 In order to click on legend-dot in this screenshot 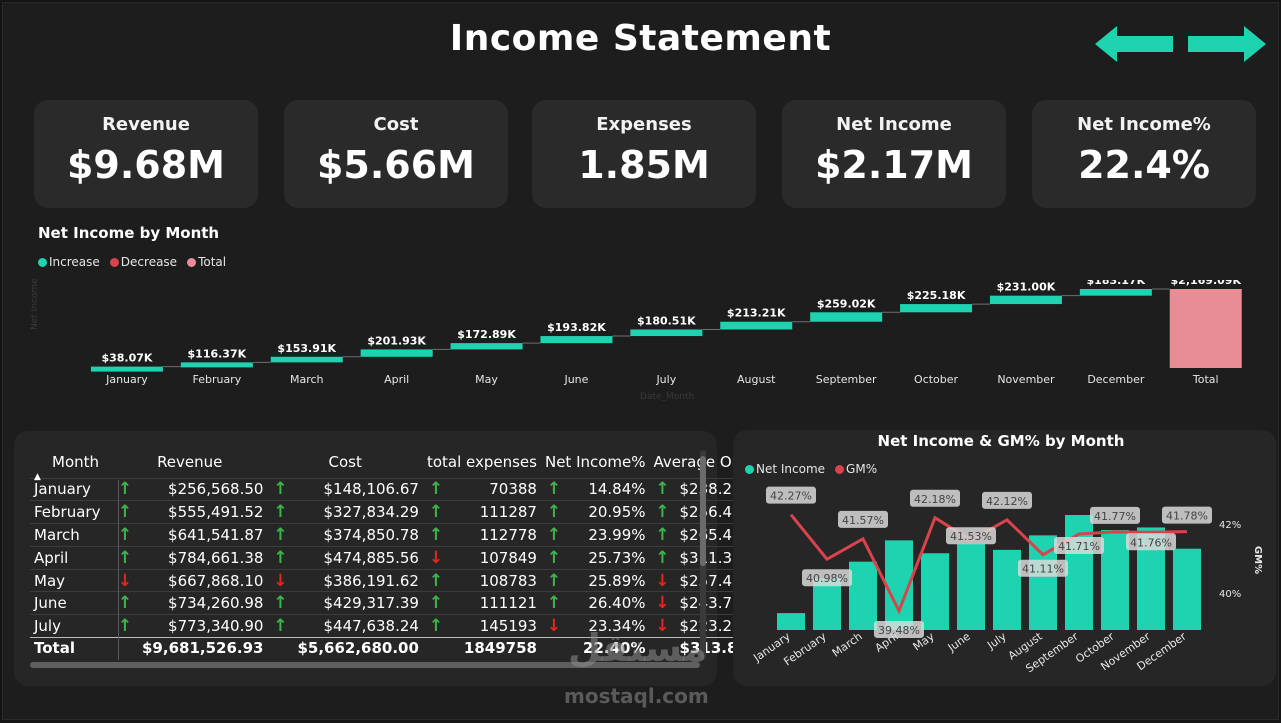, I will do `click(42, 262)`.